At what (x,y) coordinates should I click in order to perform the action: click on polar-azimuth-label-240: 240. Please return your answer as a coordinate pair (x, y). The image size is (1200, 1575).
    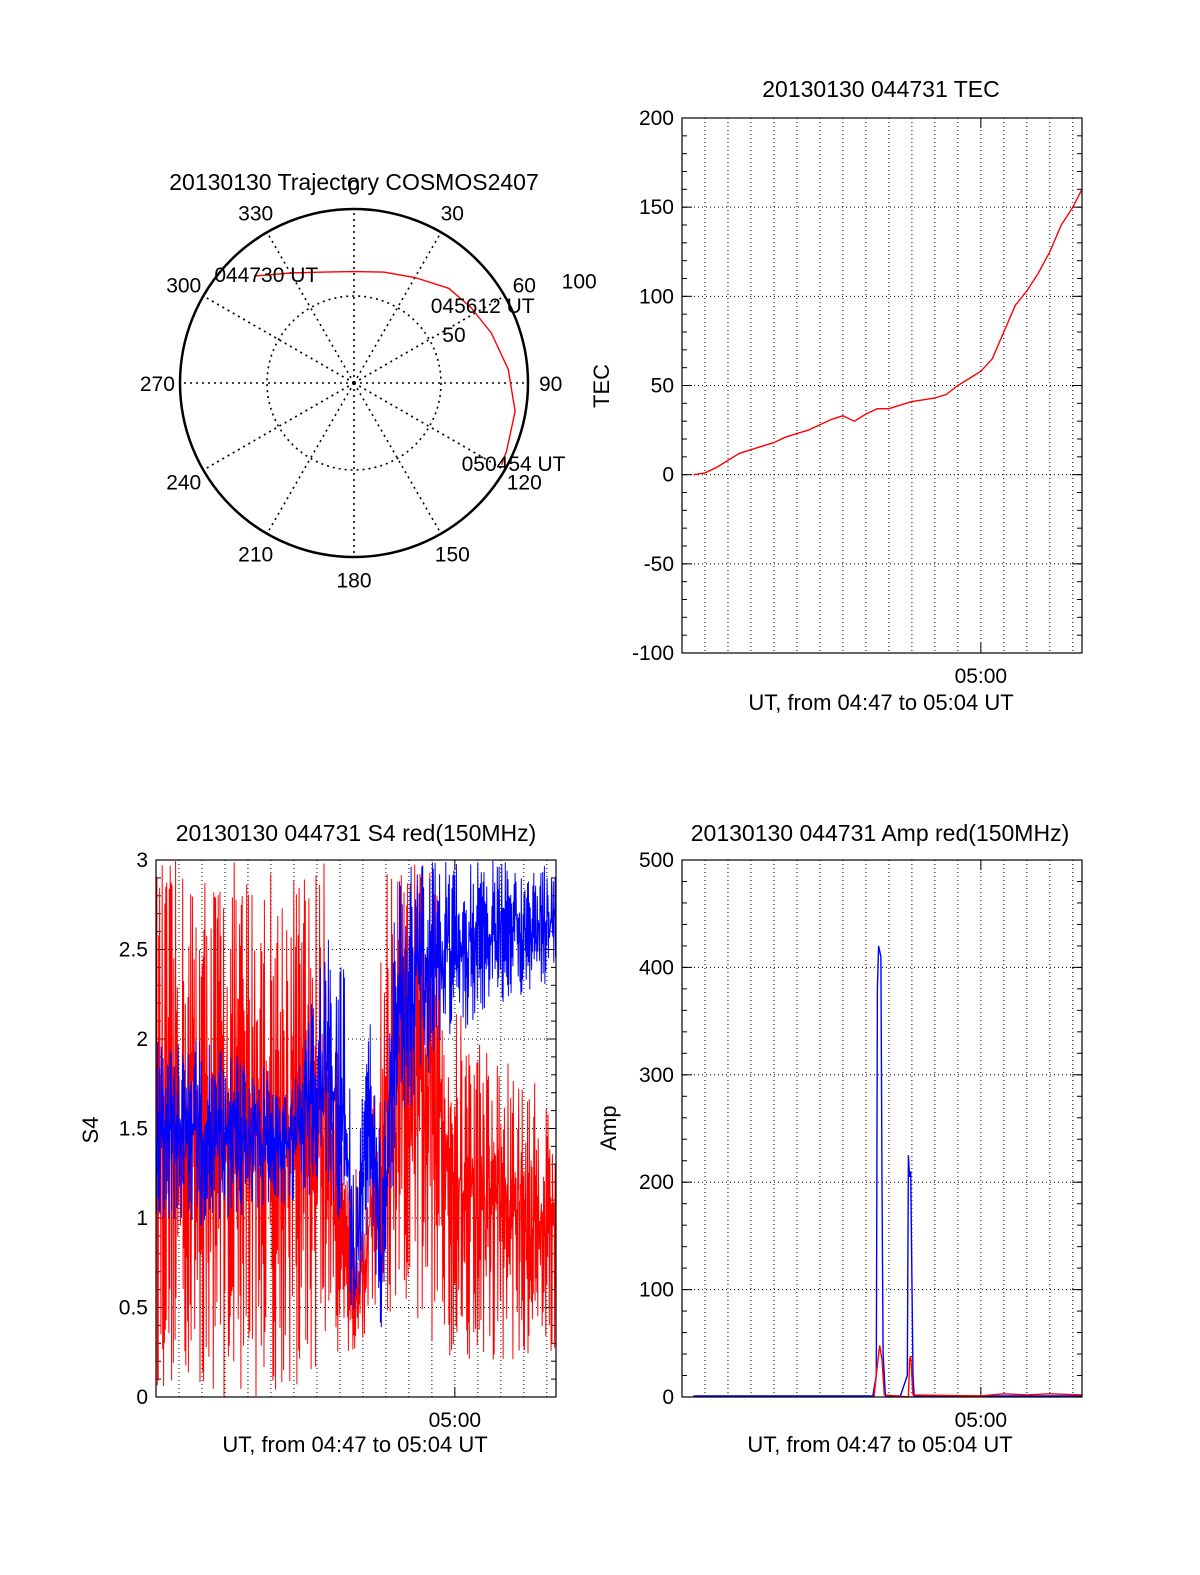
    Looking at the image, I should click on (183, 482).